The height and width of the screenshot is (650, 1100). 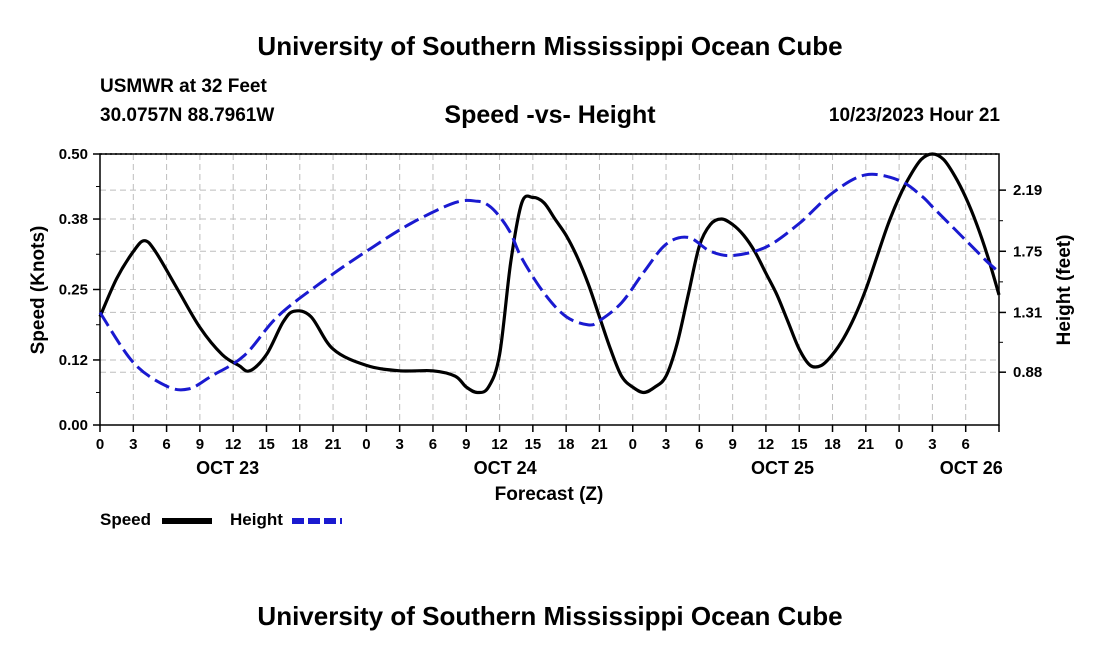 What do you see at coordinates (187, 115) in the screenshot?
I see `coordinates-label: 30.0757N 88.7961W` at bounding box center [187, 115].